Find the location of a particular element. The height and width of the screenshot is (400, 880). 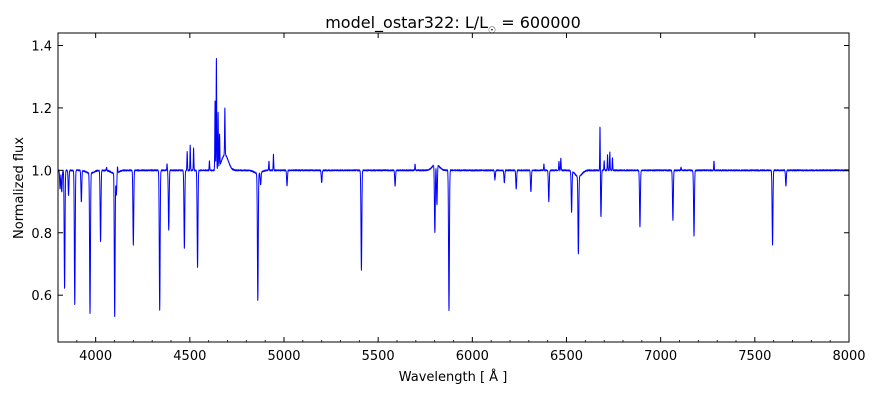

x-tick-label: 5000 is located at coordinates (283, 356).